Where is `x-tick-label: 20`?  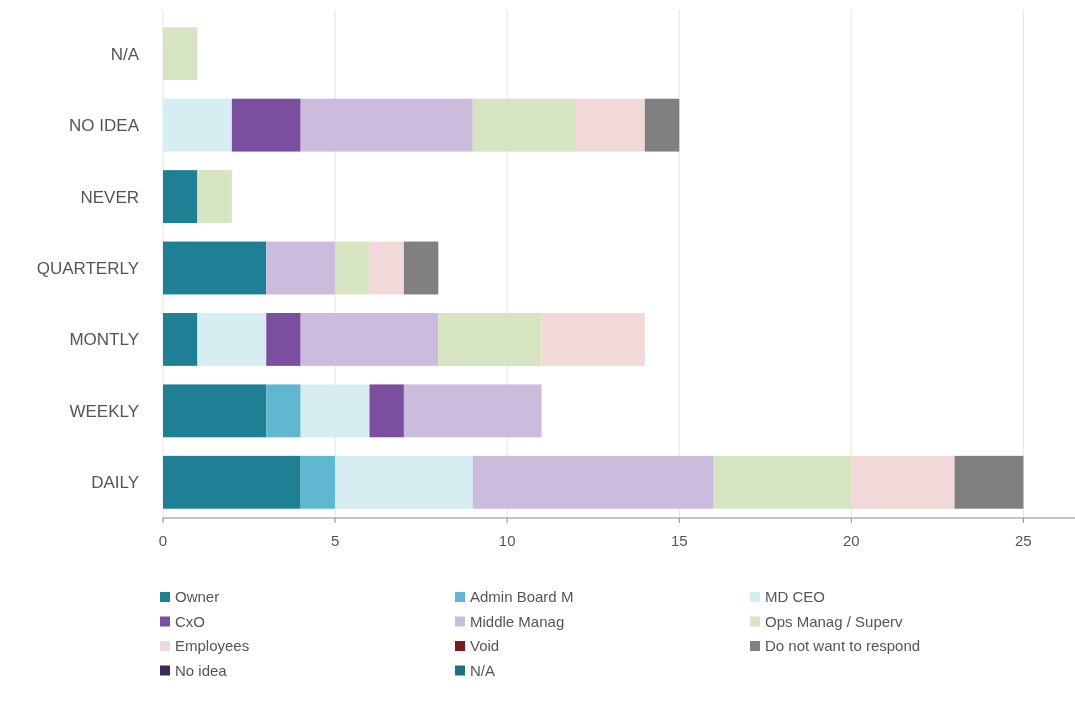 x-tick-label: 20 is located at coordinates (851, 540).